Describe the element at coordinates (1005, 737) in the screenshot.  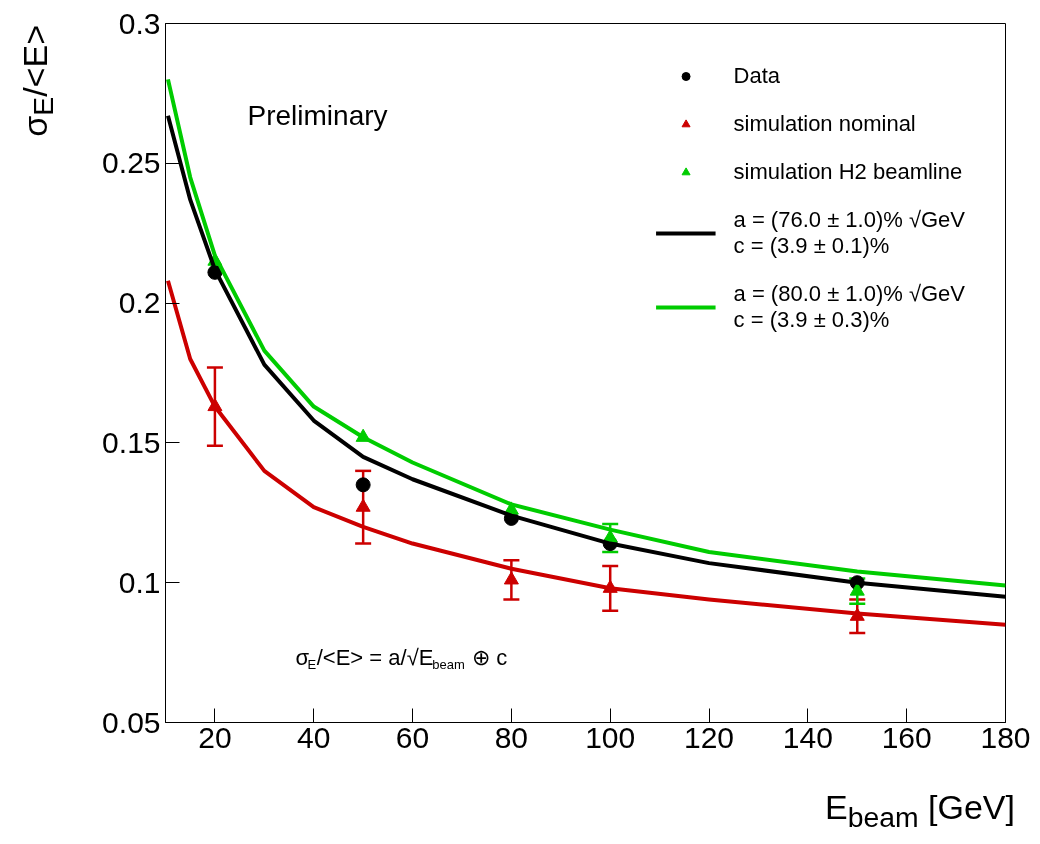
I see `x-tick-label: 180` at that location.